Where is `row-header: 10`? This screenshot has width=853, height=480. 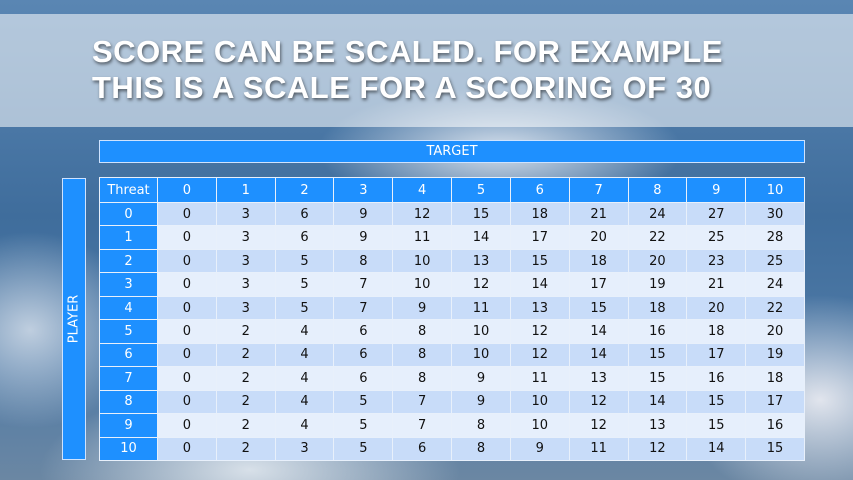
row-header: 10 is located at coordinates (128, 449).